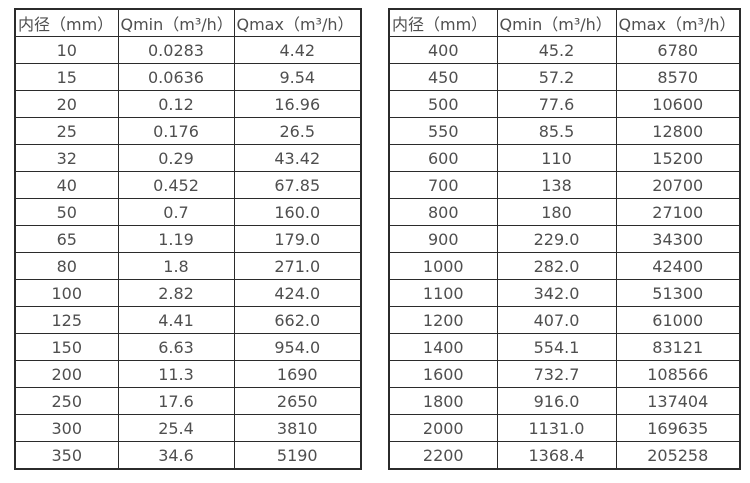 The height and width of the screenshot is (483, 750). What do you see at coordinates (188, 266) in the screenshot?
I see `table-row: 80 1.8 271.0` at bounding box center [188, 266].